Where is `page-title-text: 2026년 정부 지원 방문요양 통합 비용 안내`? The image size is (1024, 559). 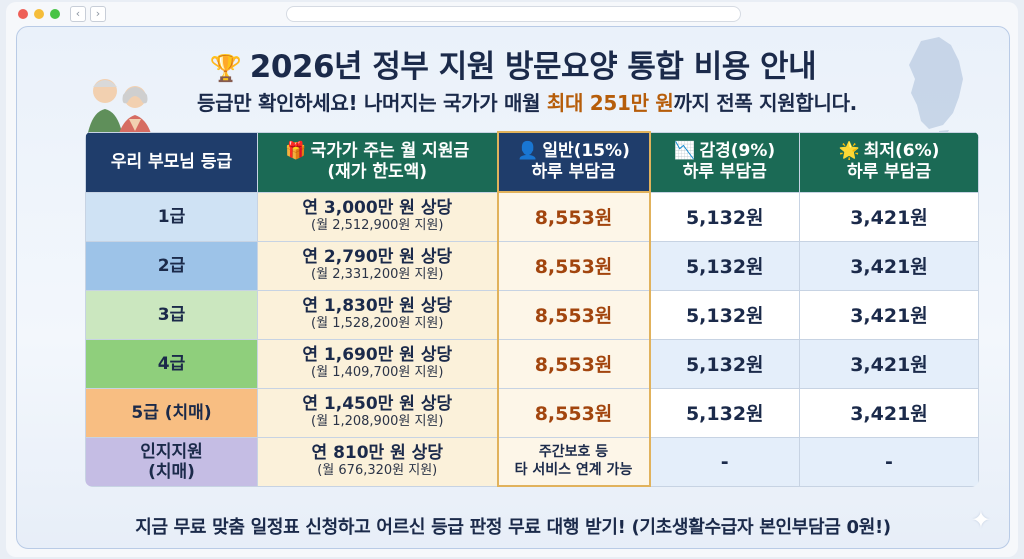 page-title-text: 2026년 정부 지원 방문요양 통합 비용 안내 is located at coordinates (533, 67).